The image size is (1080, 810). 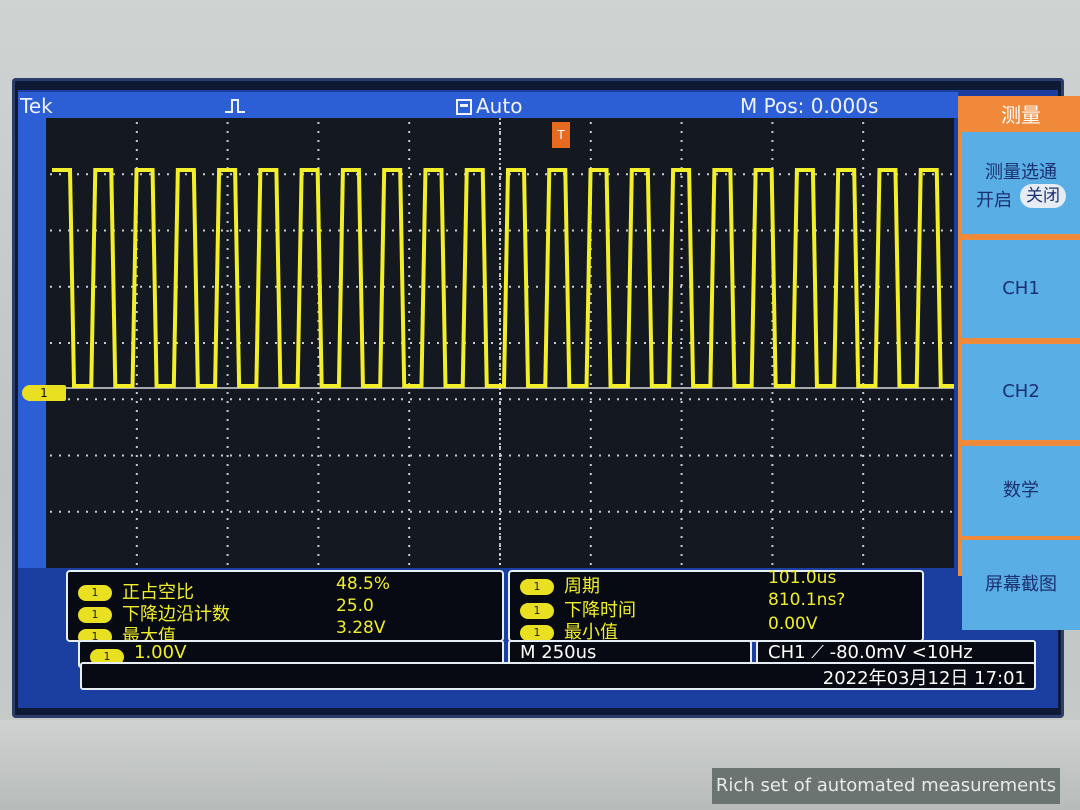 What do you see at coordinates (561, 135) in the screenshot?
I see `trigger-position-marker: T` at bounding box center [561, 135].